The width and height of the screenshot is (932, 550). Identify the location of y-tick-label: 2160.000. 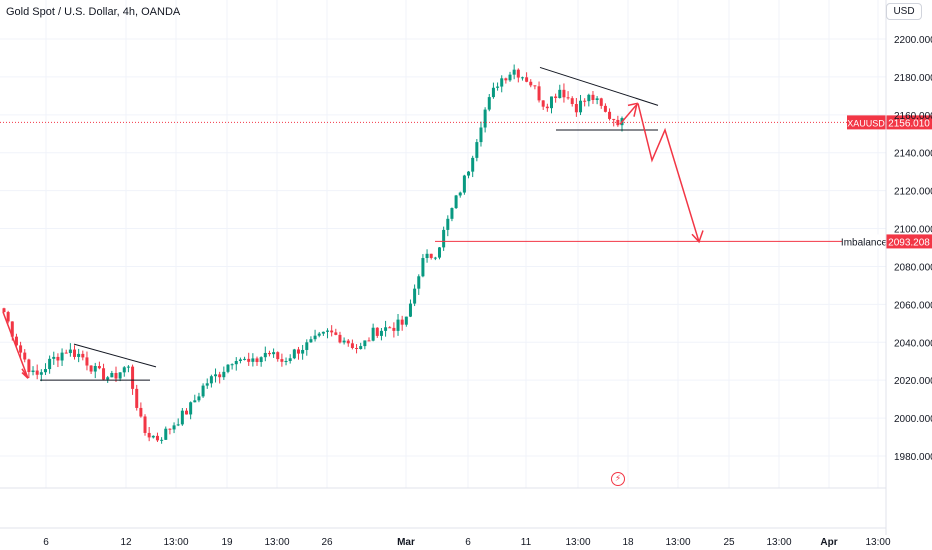
(913, 116).